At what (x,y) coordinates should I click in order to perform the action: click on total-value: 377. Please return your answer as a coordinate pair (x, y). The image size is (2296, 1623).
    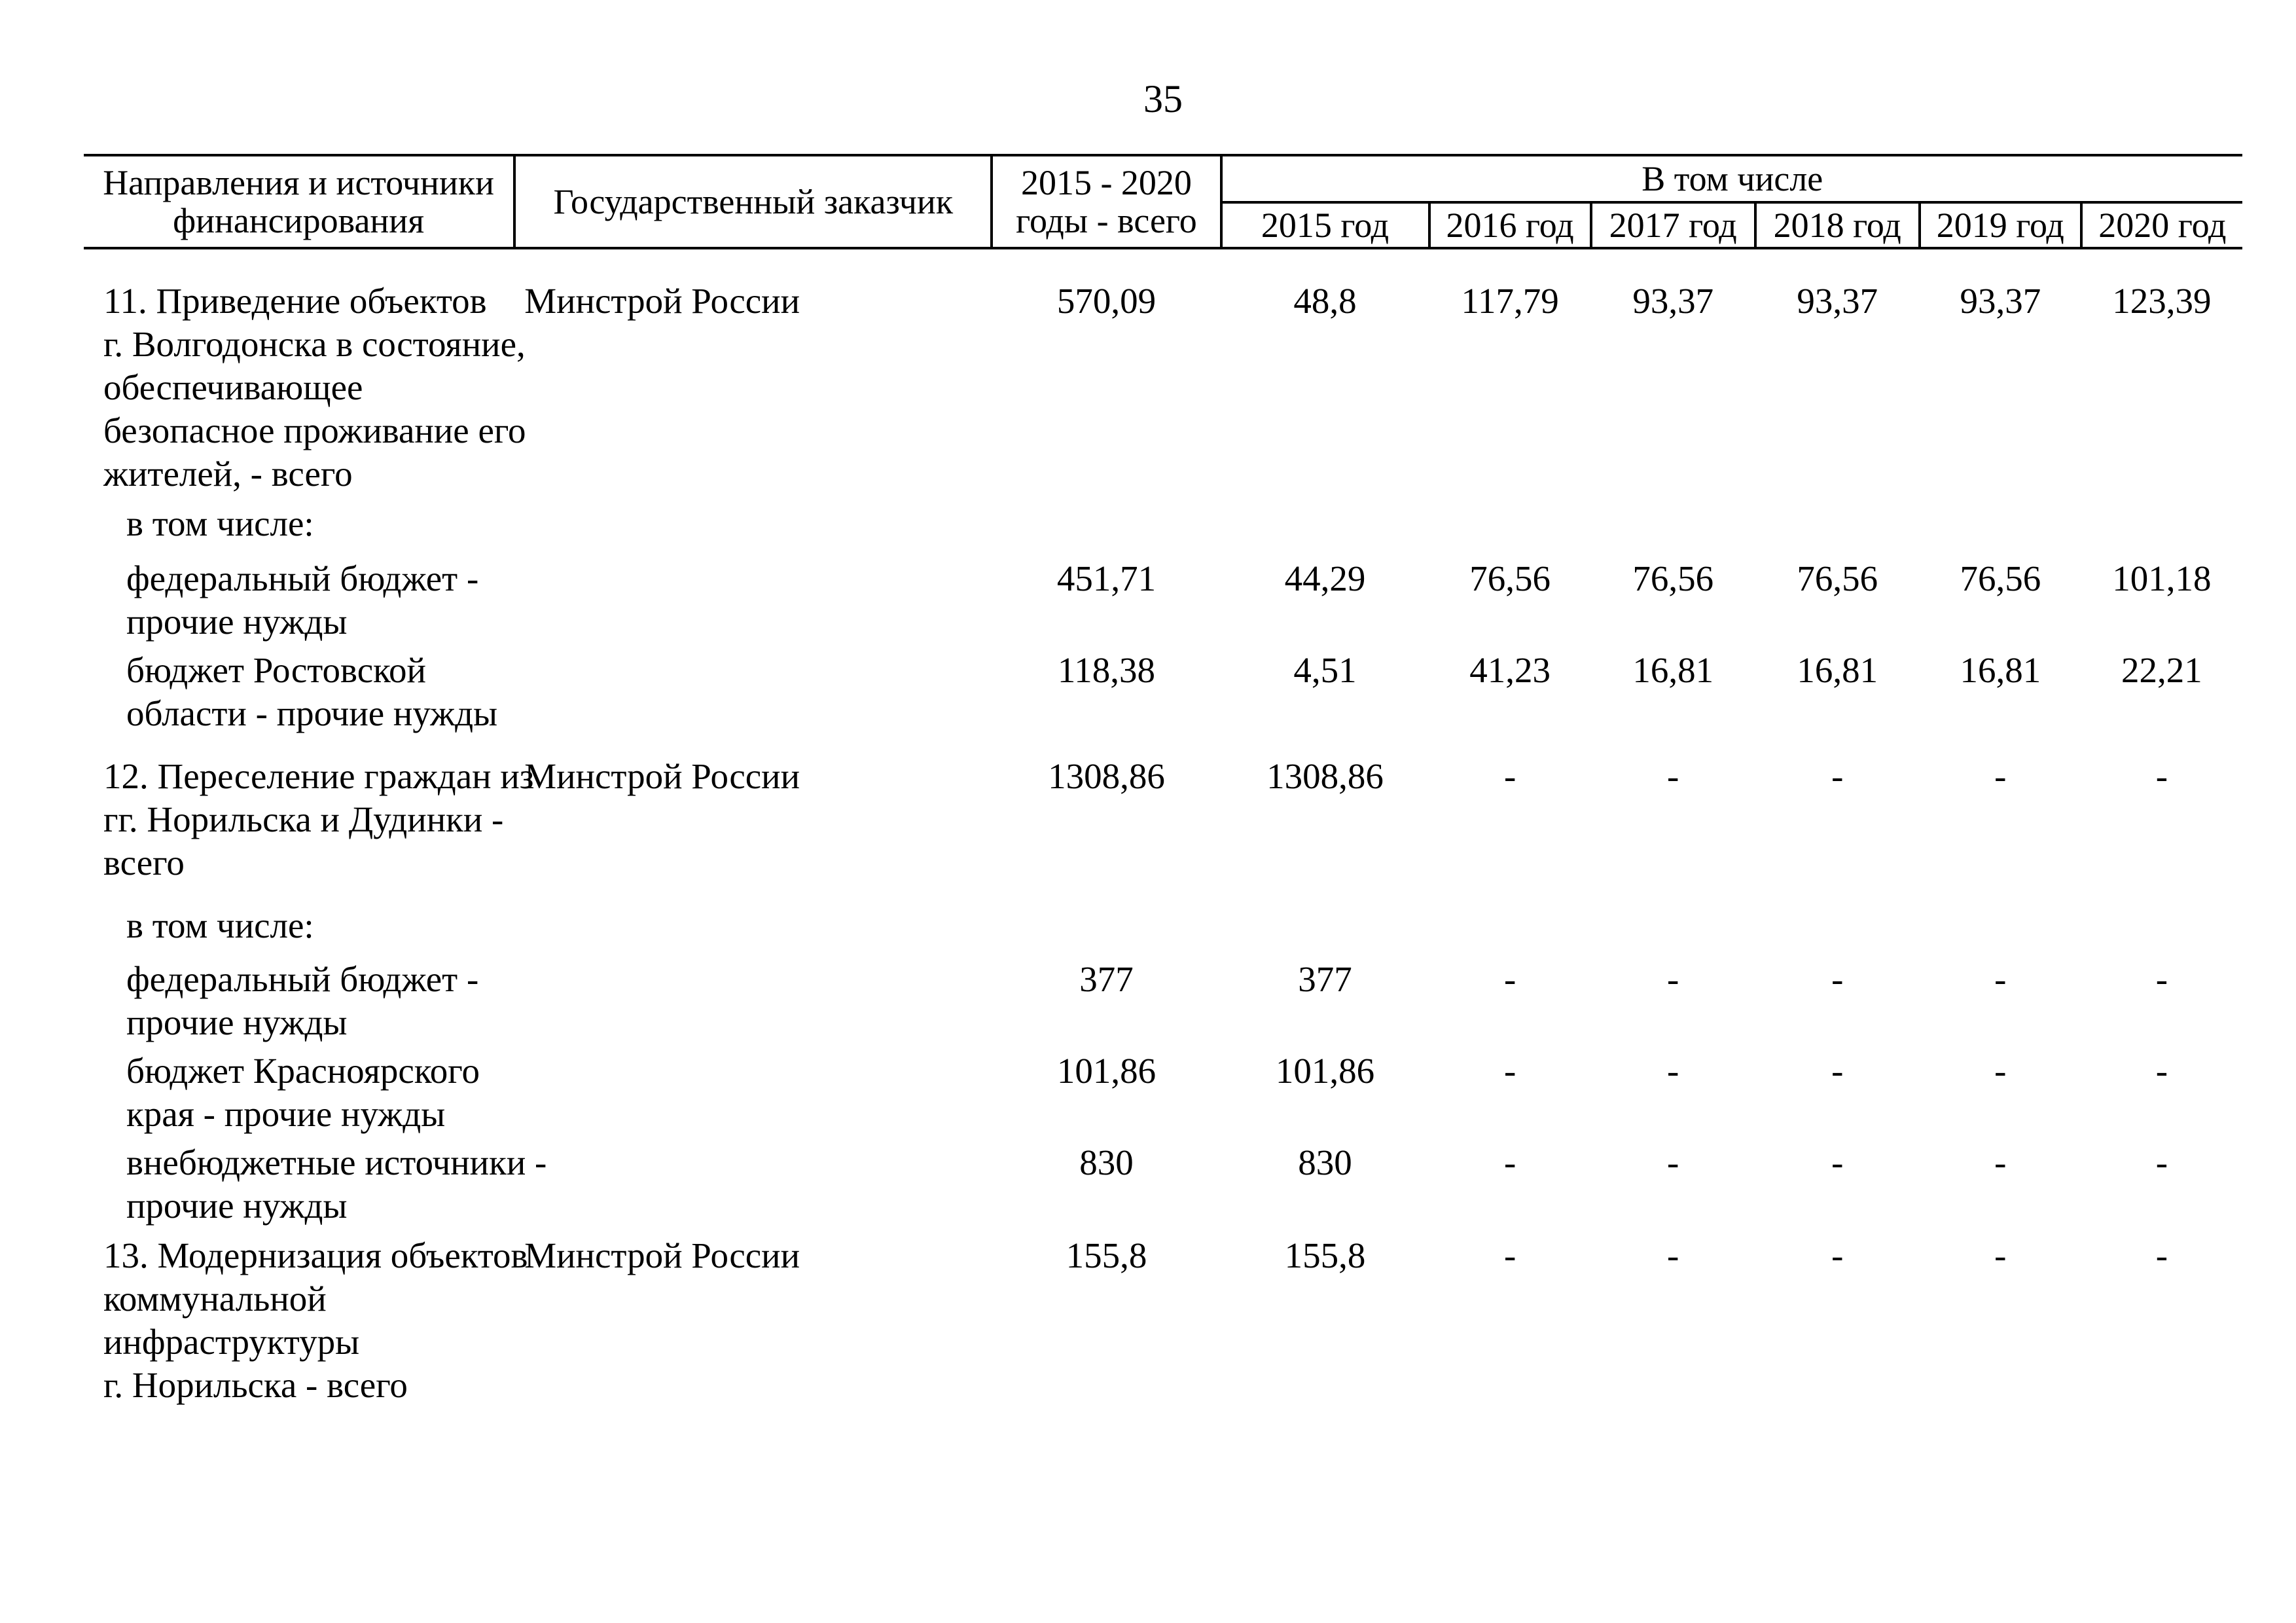
    Looking at the image, I should click on (1106, 979).